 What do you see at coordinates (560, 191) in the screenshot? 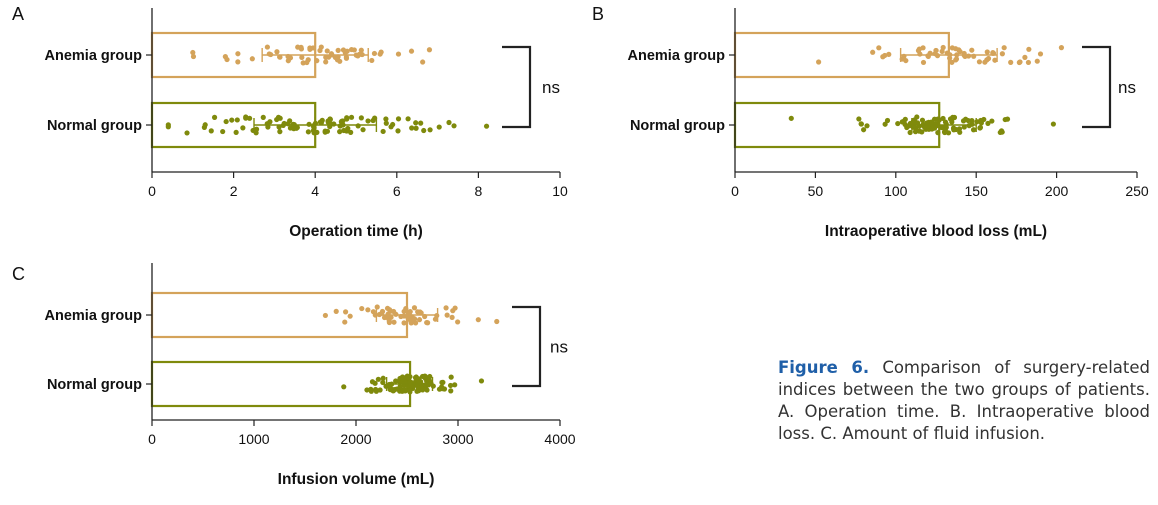
I see `x-tick-label: 10` at bounding box center [560, 191].